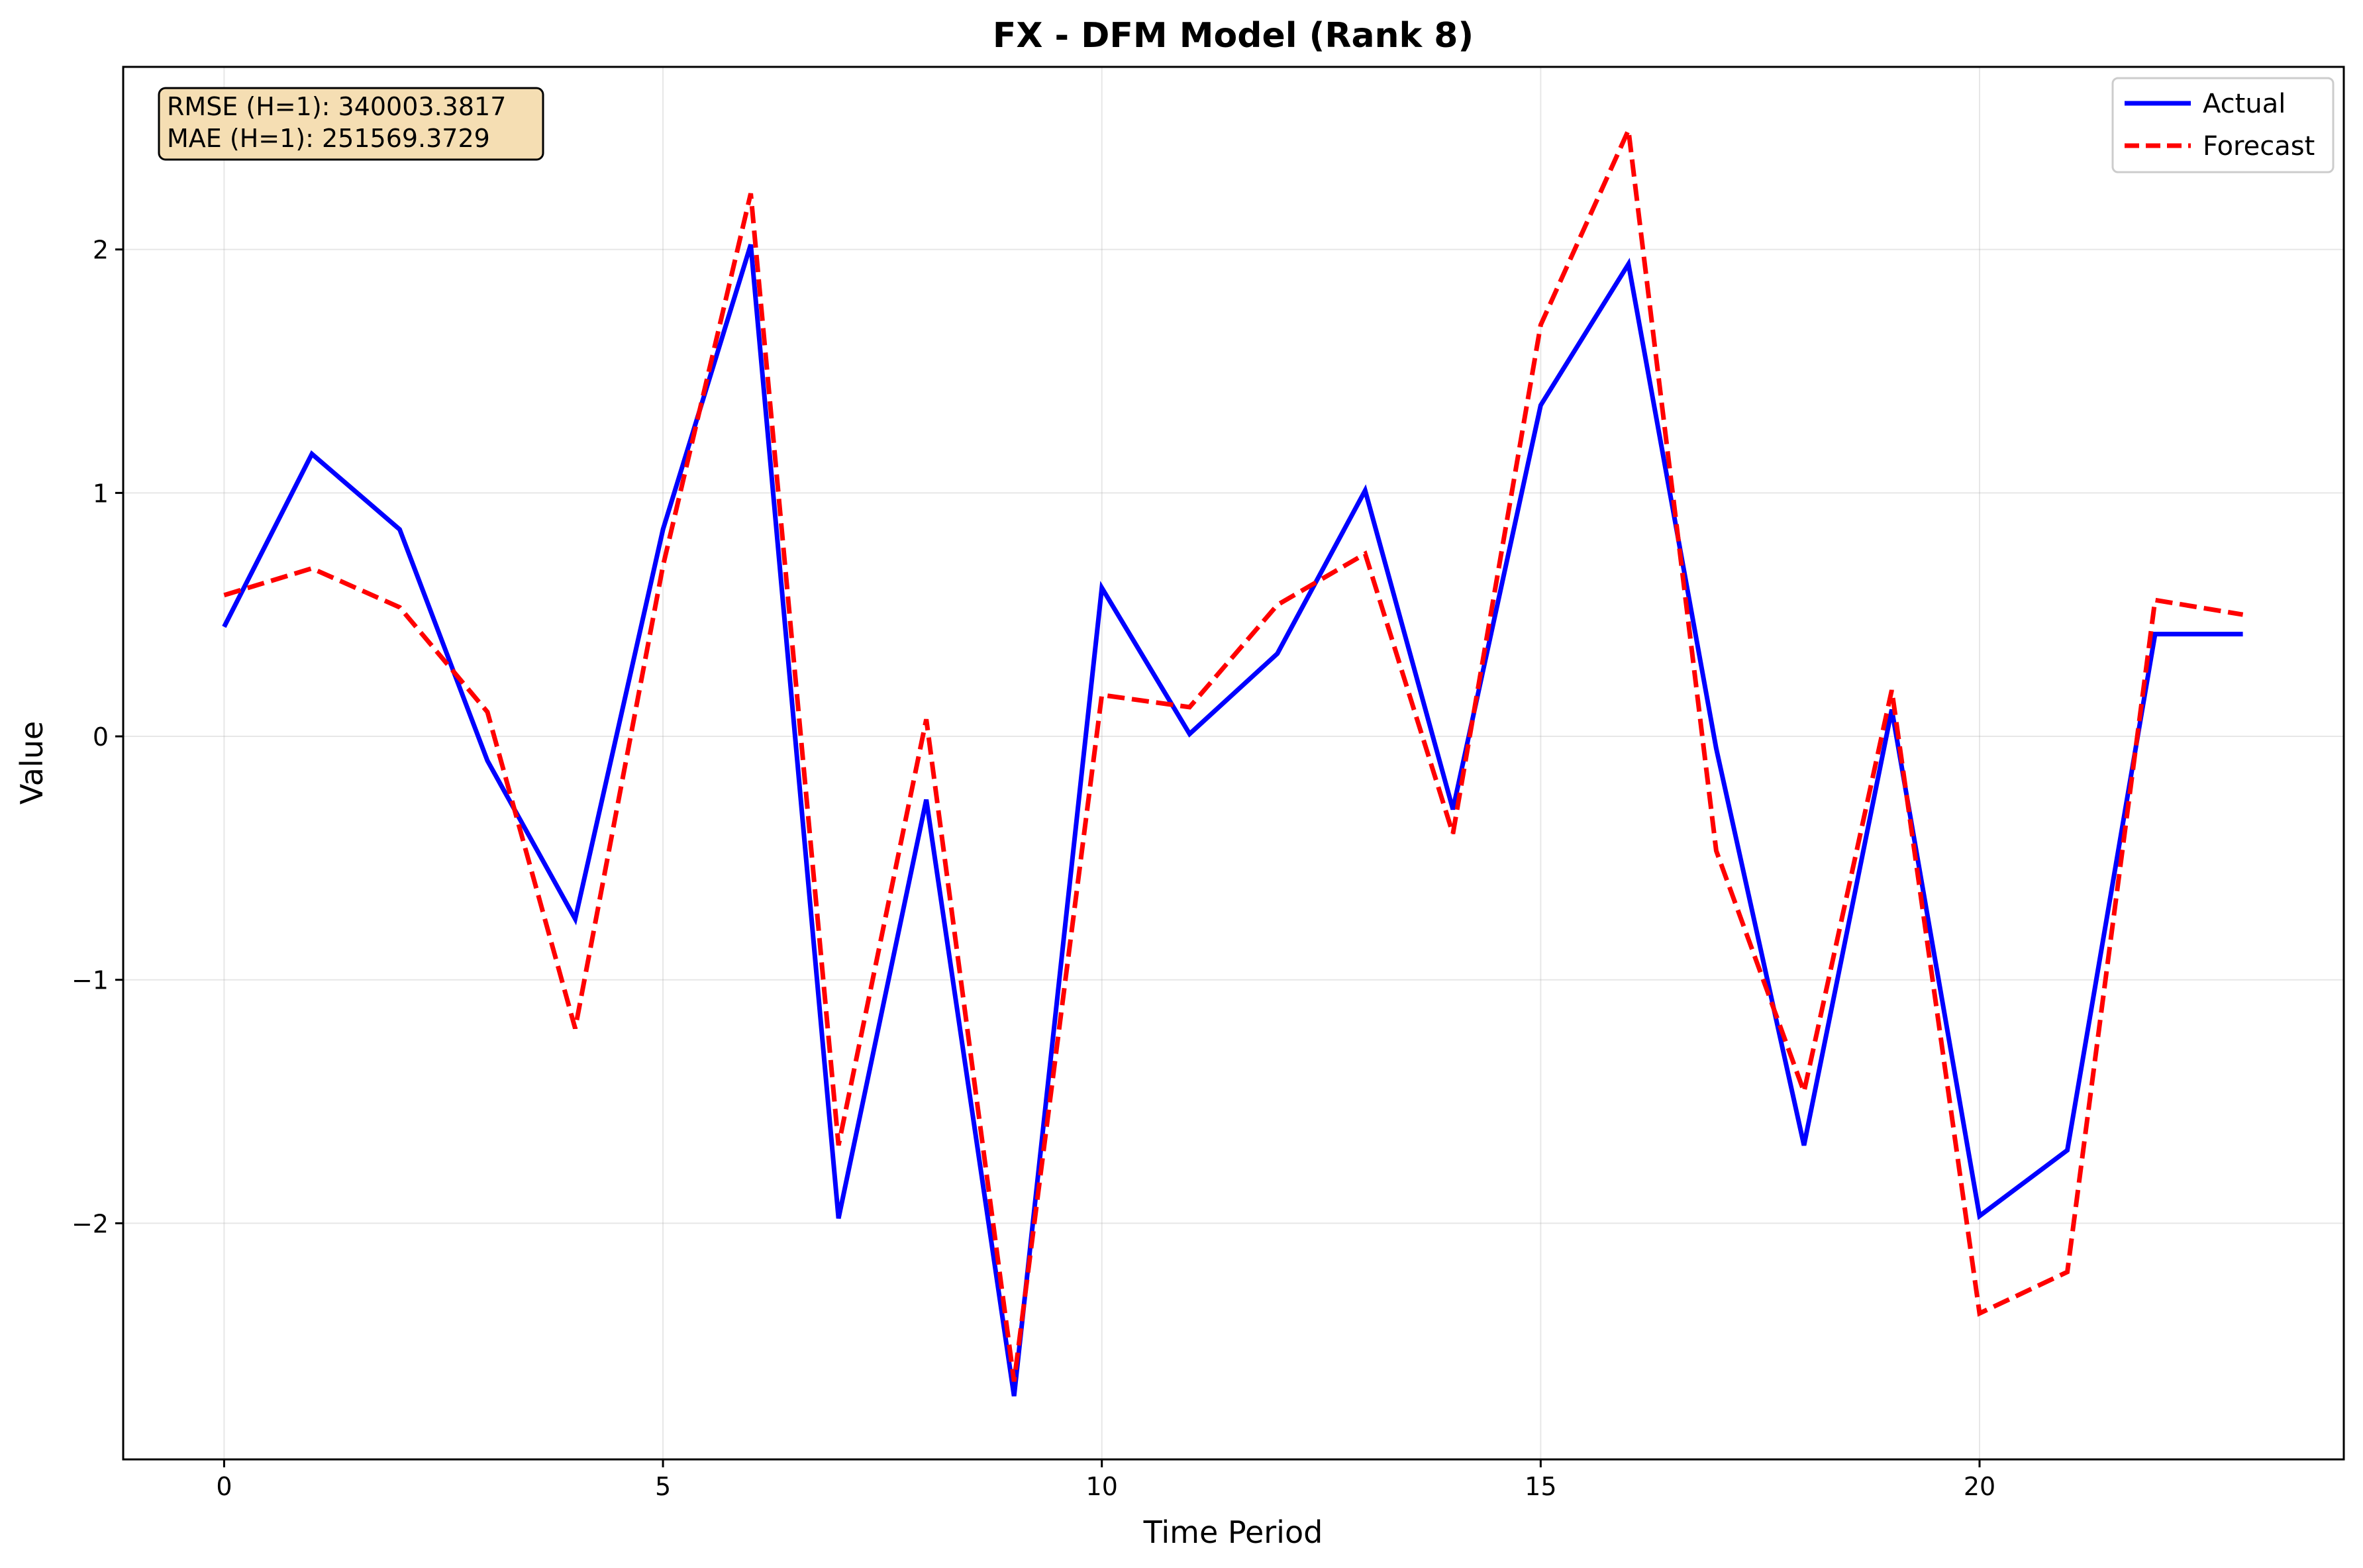 Image resolution: width=2363 pixels, height=1568 pixels. I want to click on legend: Actual Forecast, so click(2223, 125).